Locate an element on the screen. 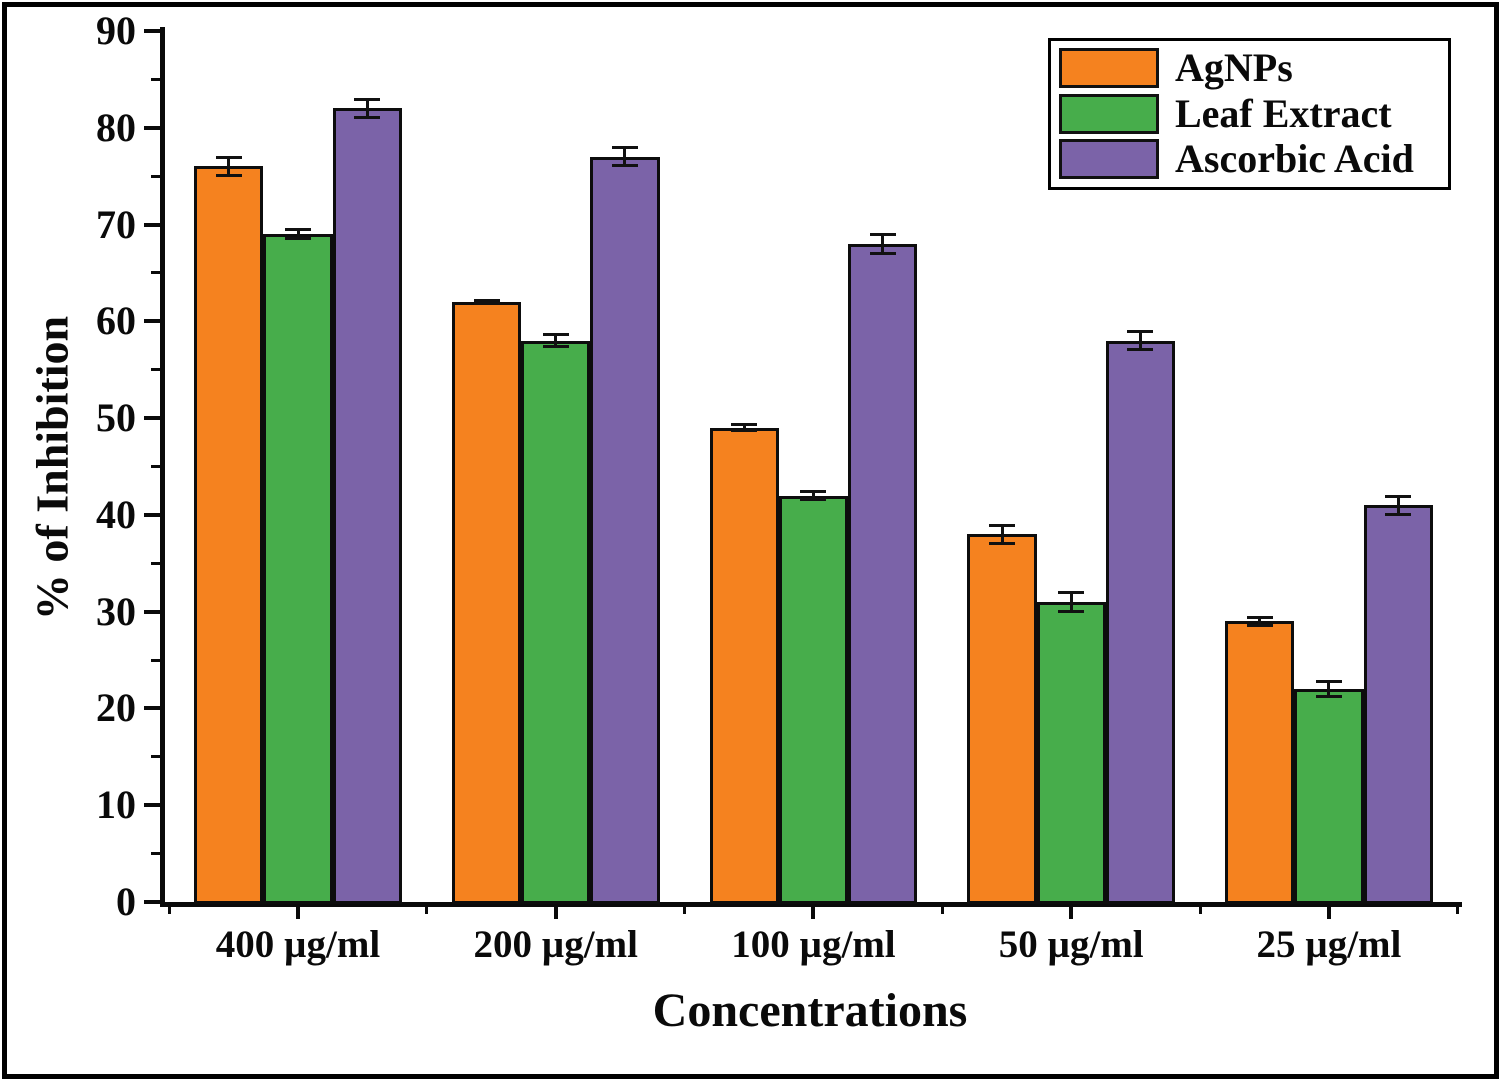  x-category-label: 25 µg/ml is located at coordinates (1329, 944).